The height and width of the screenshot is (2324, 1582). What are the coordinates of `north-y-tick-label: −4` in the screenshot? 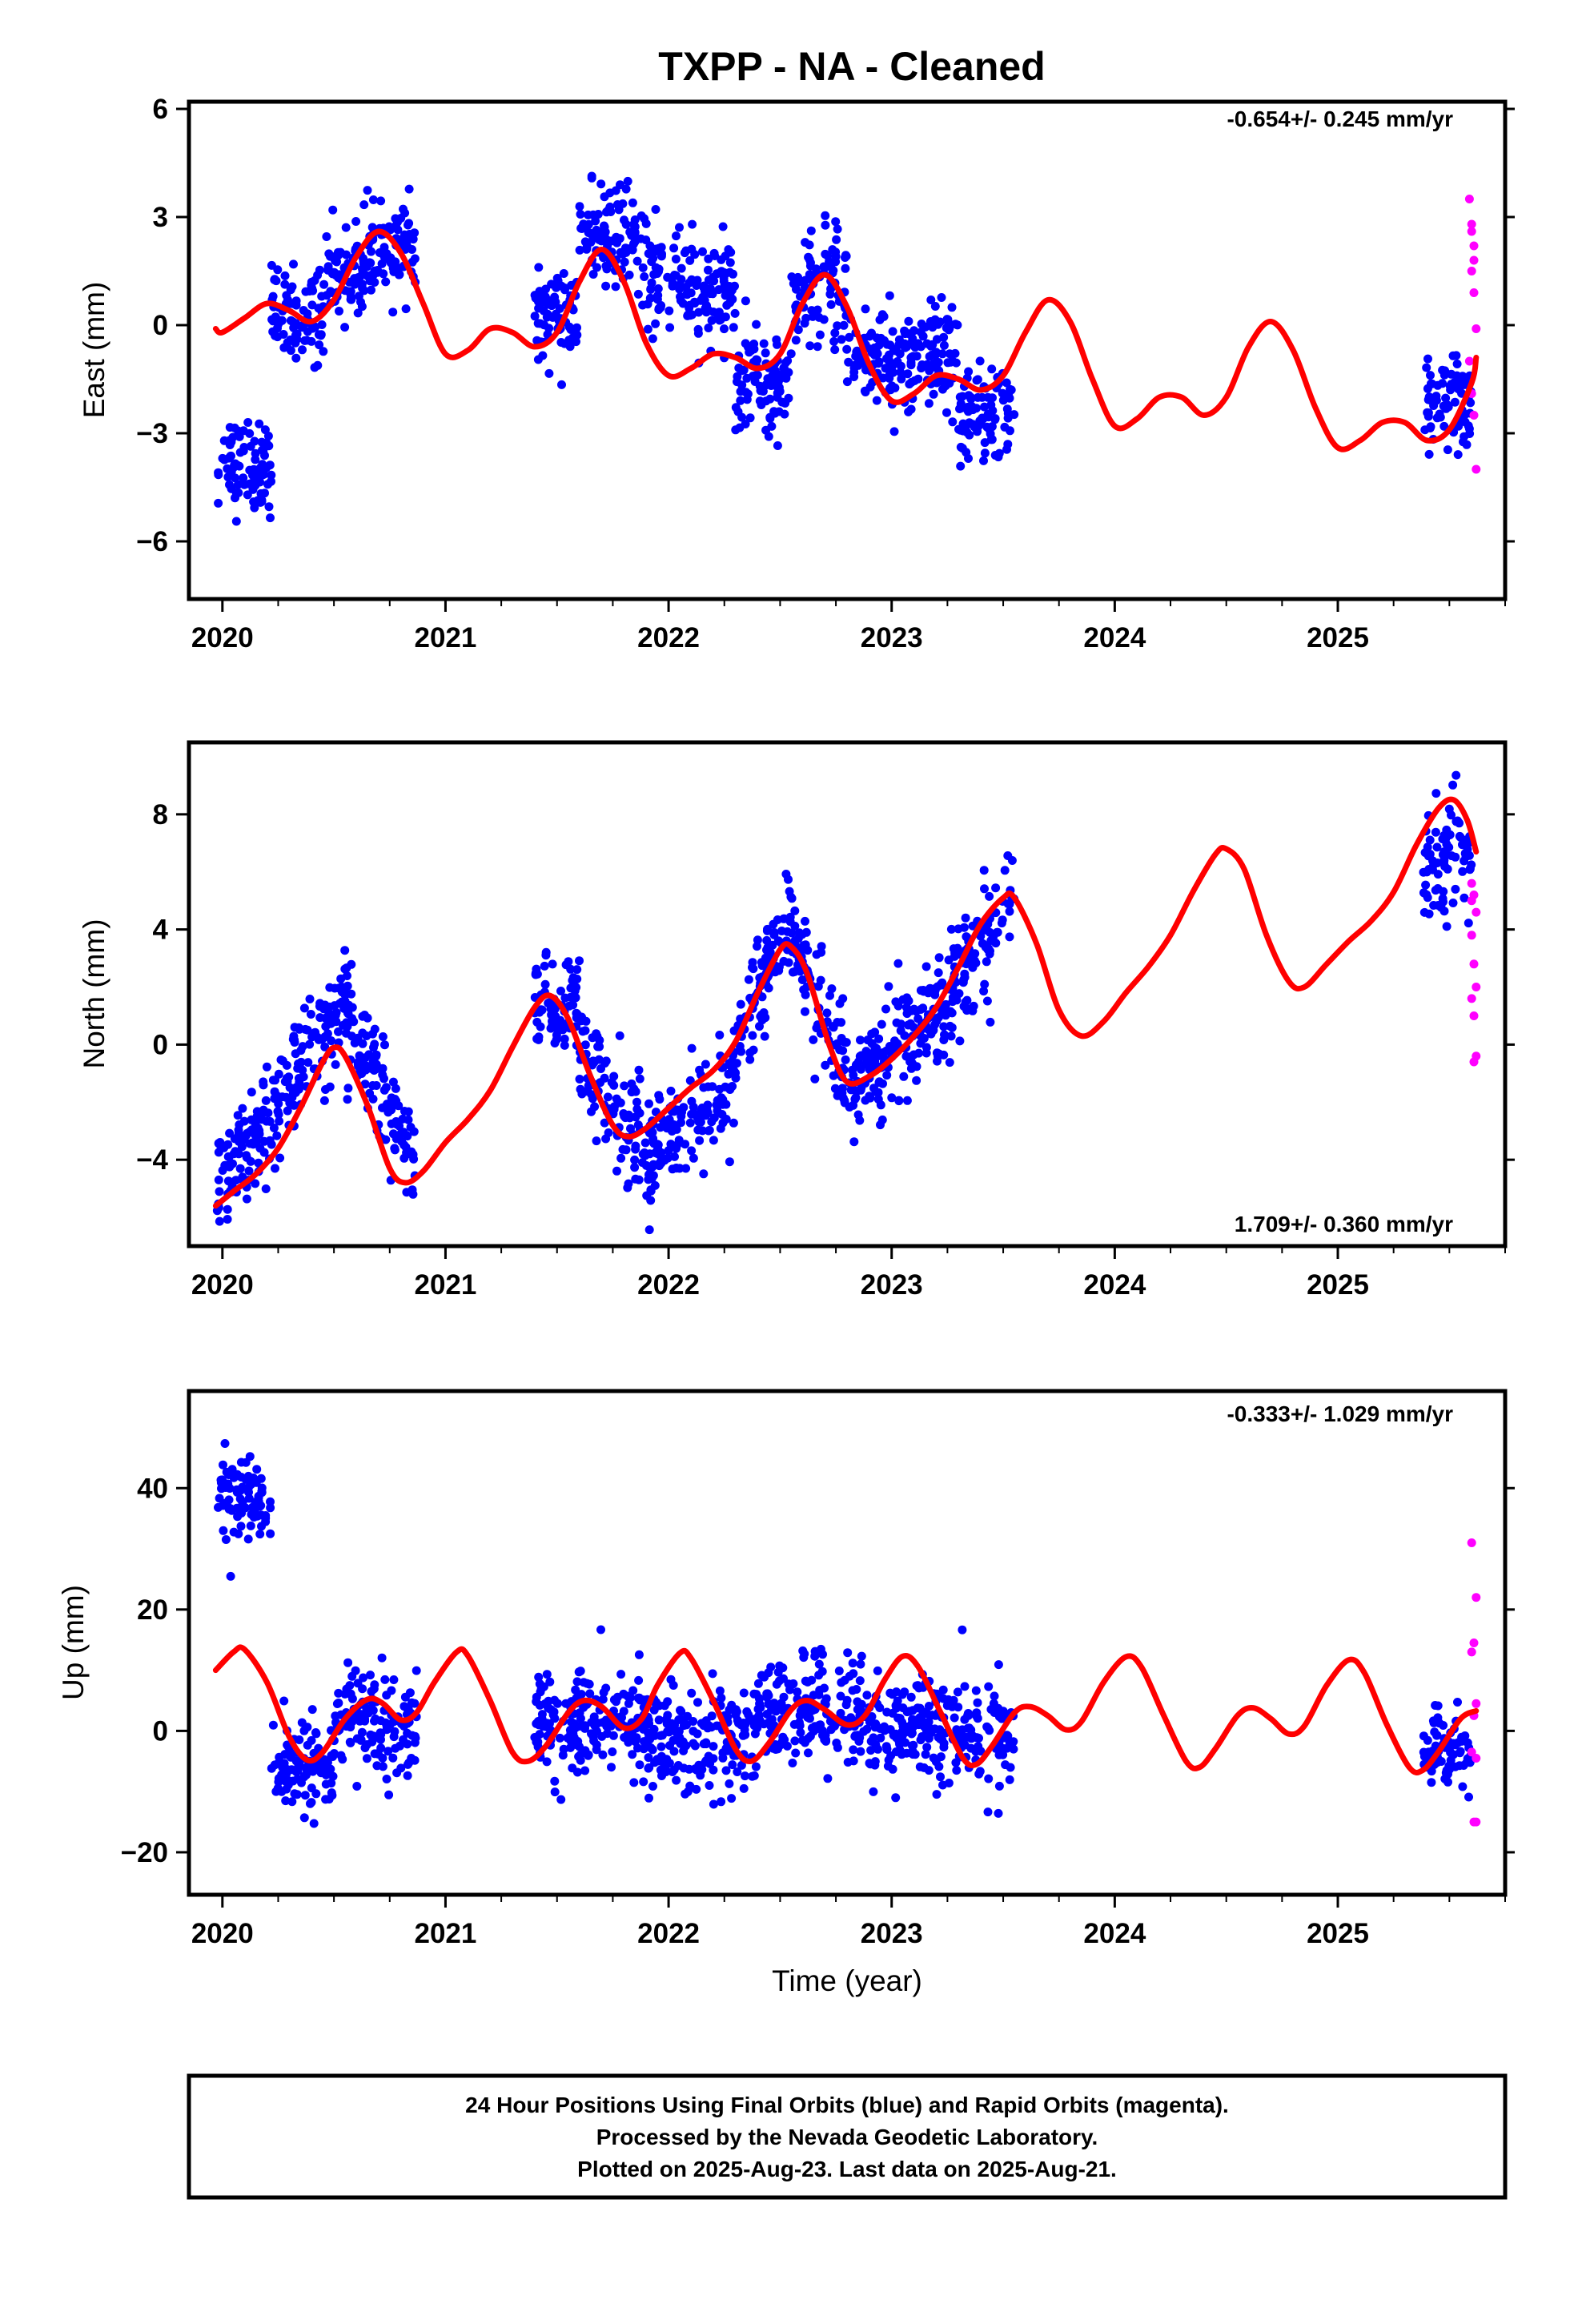 It's located at (152, 1160).